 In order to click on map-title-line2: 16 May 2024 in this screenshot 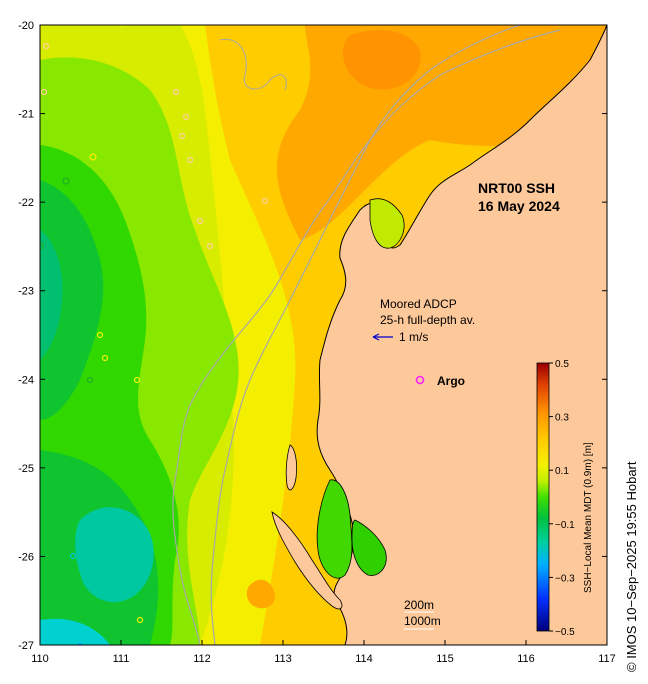, I will do `click(519, 206)`.